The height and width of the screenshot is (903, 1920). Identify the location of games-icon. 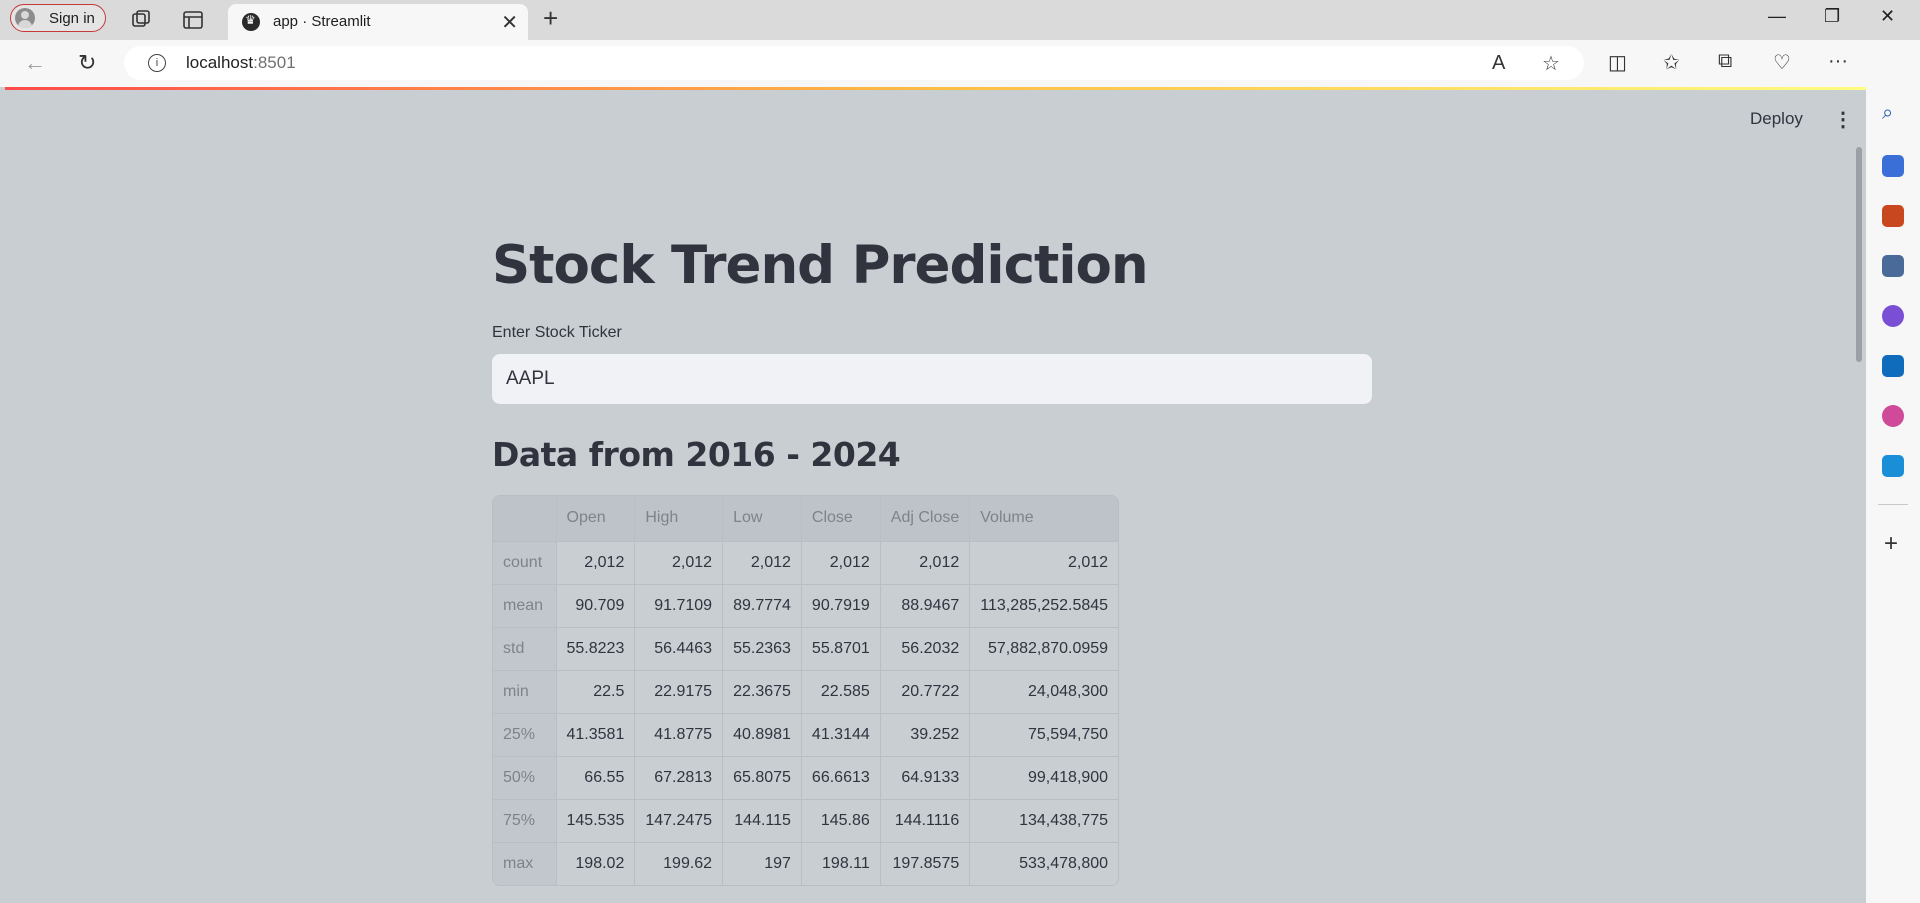
(1893, 266).